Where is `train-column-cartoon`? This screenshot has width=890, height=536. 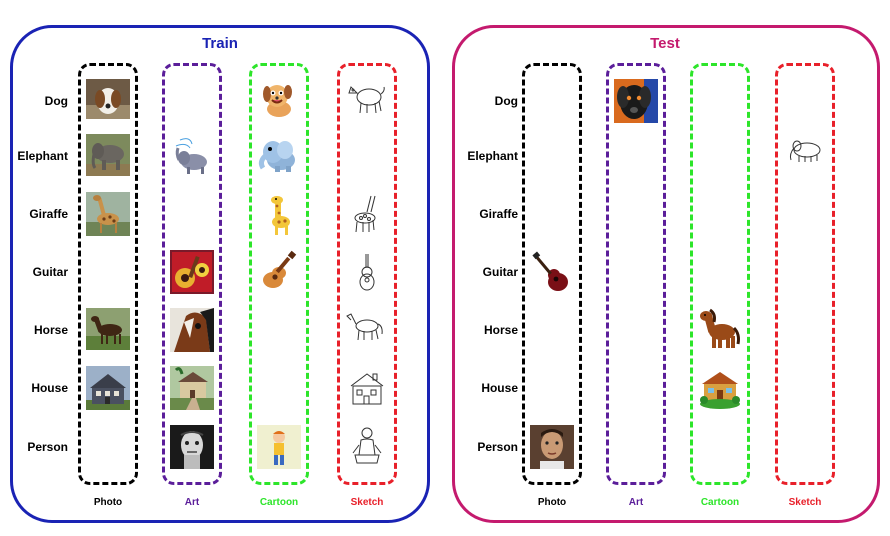 train-column-cartoon is located at coordinates (279, 274).